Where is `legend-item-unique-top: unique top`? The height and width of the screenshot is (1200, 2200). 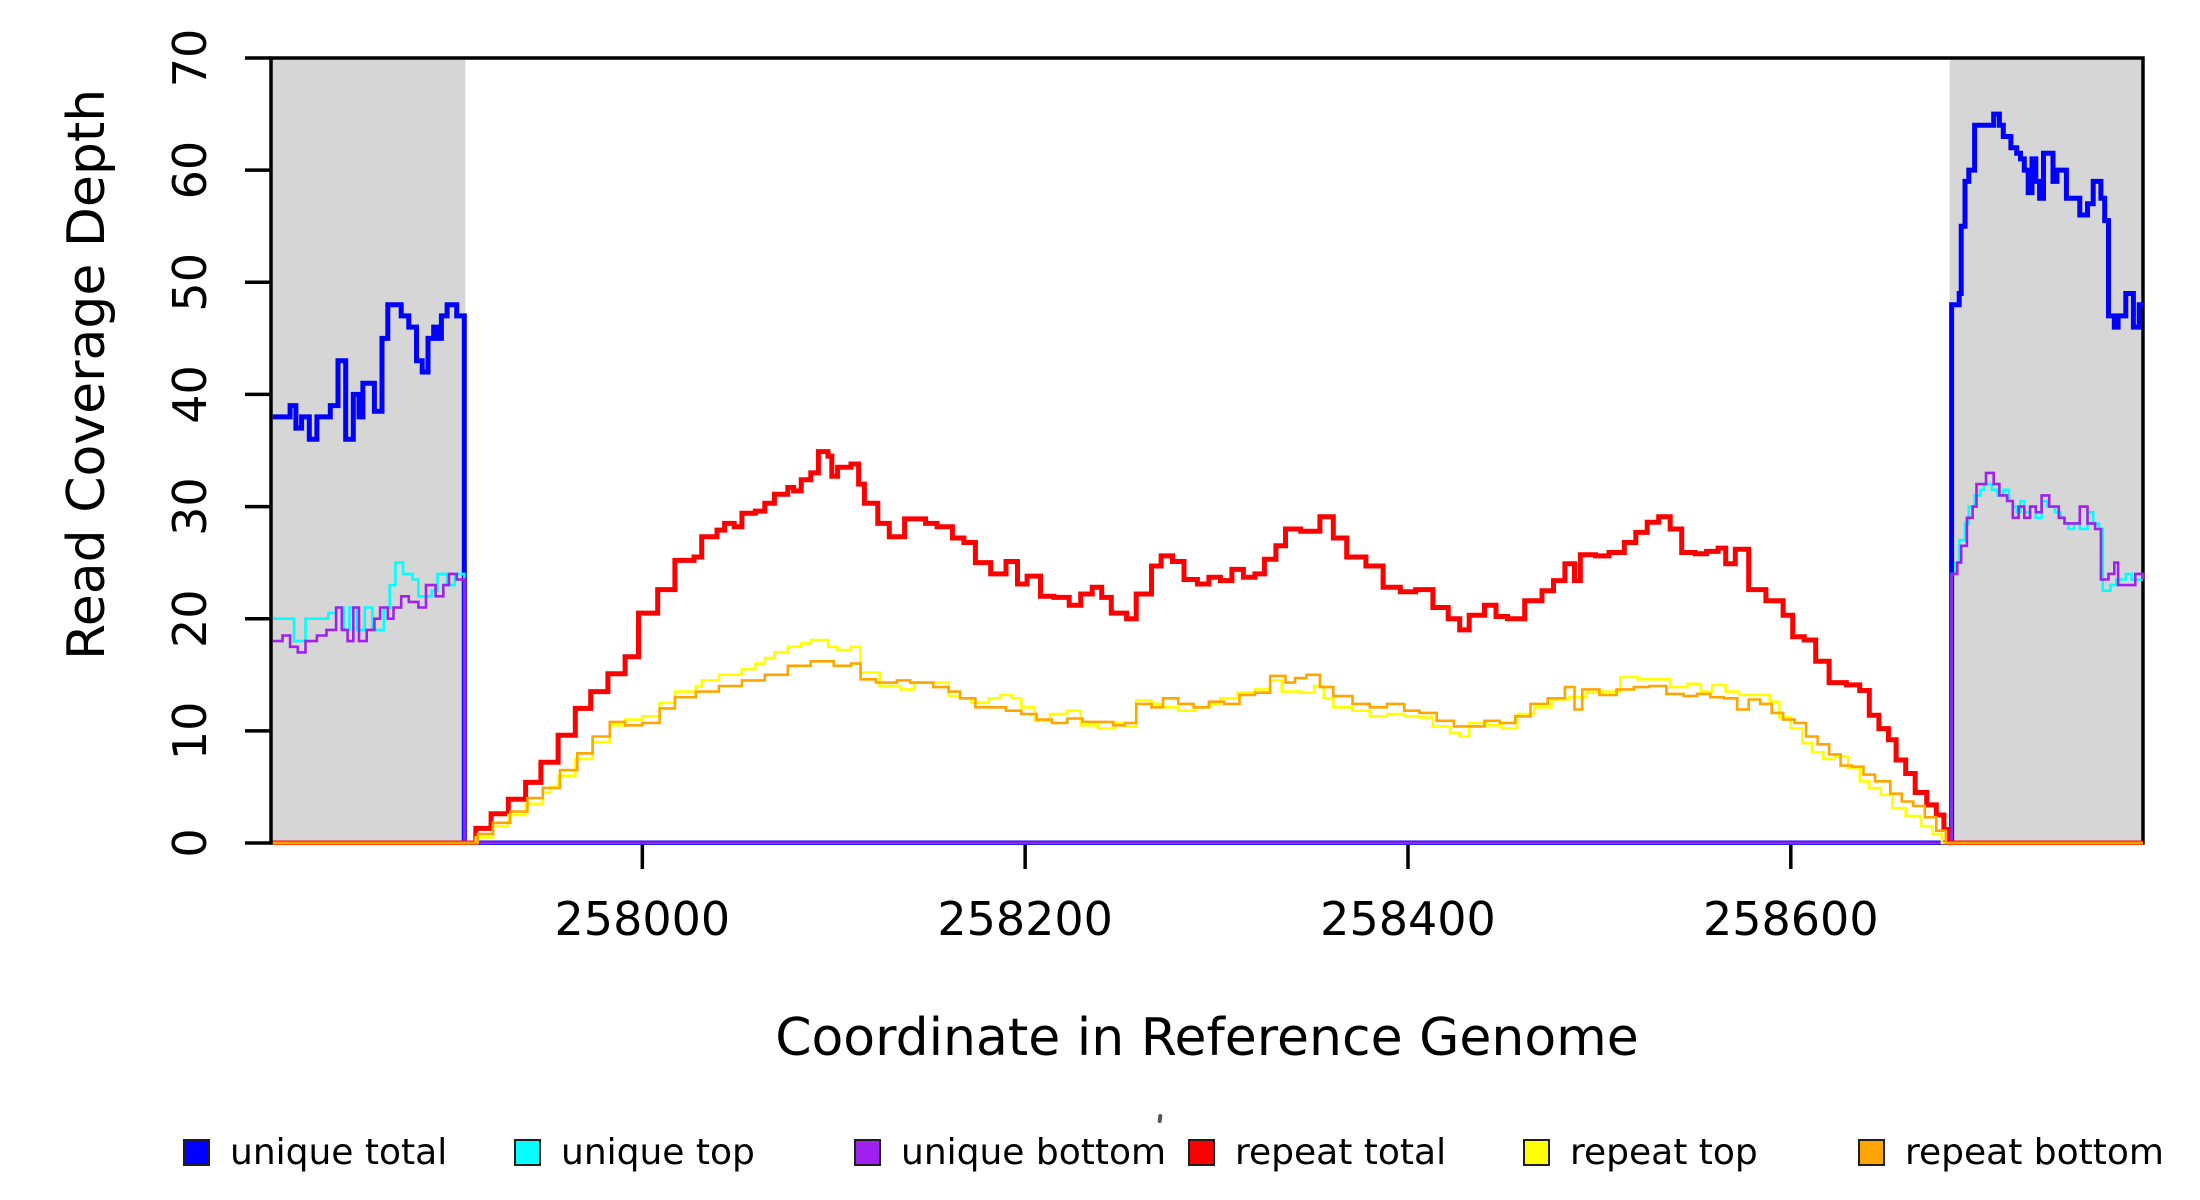 legend-item-unique-top: unique top is located at coordinates (634, 1152).